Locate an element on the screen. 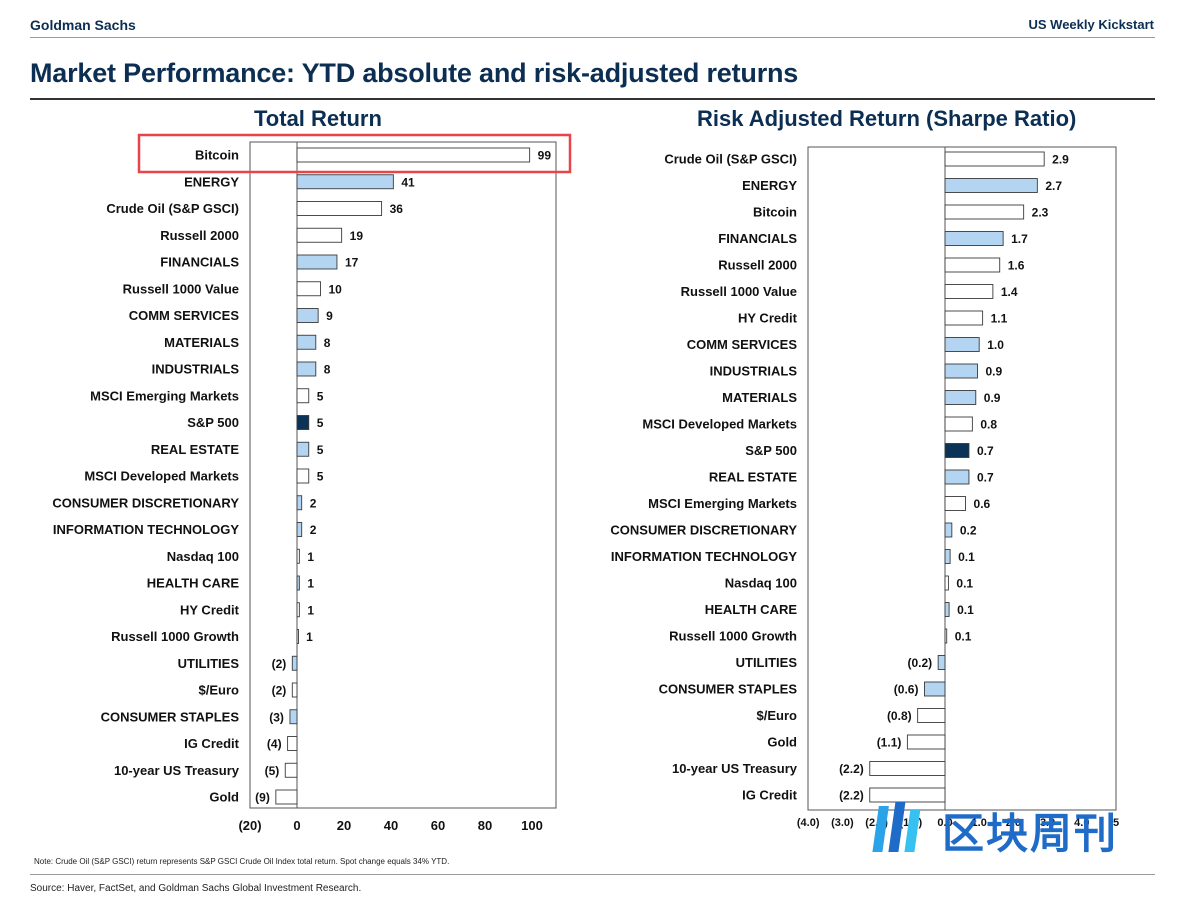  tr-tick-label: (20) is located at coordinates (249, 825).